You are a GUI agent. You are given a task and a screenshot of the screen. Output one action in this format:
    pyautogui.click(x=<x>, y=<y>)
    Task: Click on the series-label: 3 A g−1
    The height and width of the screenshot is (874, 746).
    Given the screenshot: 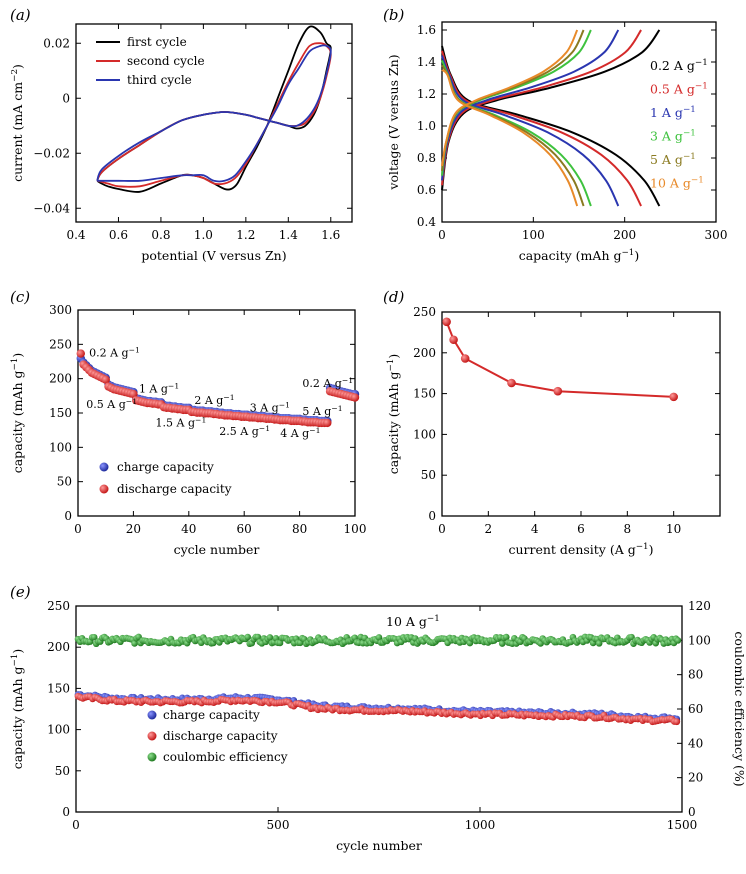 What is the action you would take?
    pyautogui.click(x=673, y=136)
    